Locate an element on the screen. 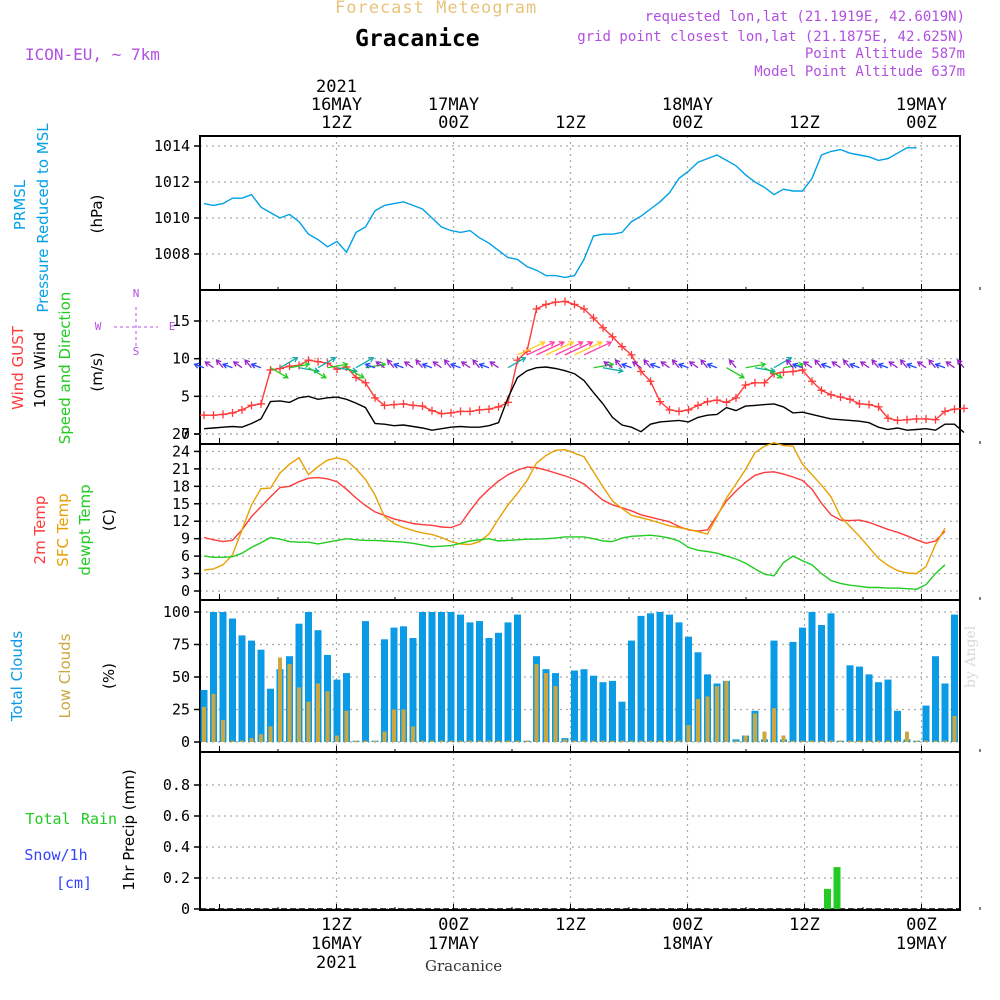 This screenshot has width=1000, height=1000. time-label-bottom: 00Z is located at coordinates (921, 925).